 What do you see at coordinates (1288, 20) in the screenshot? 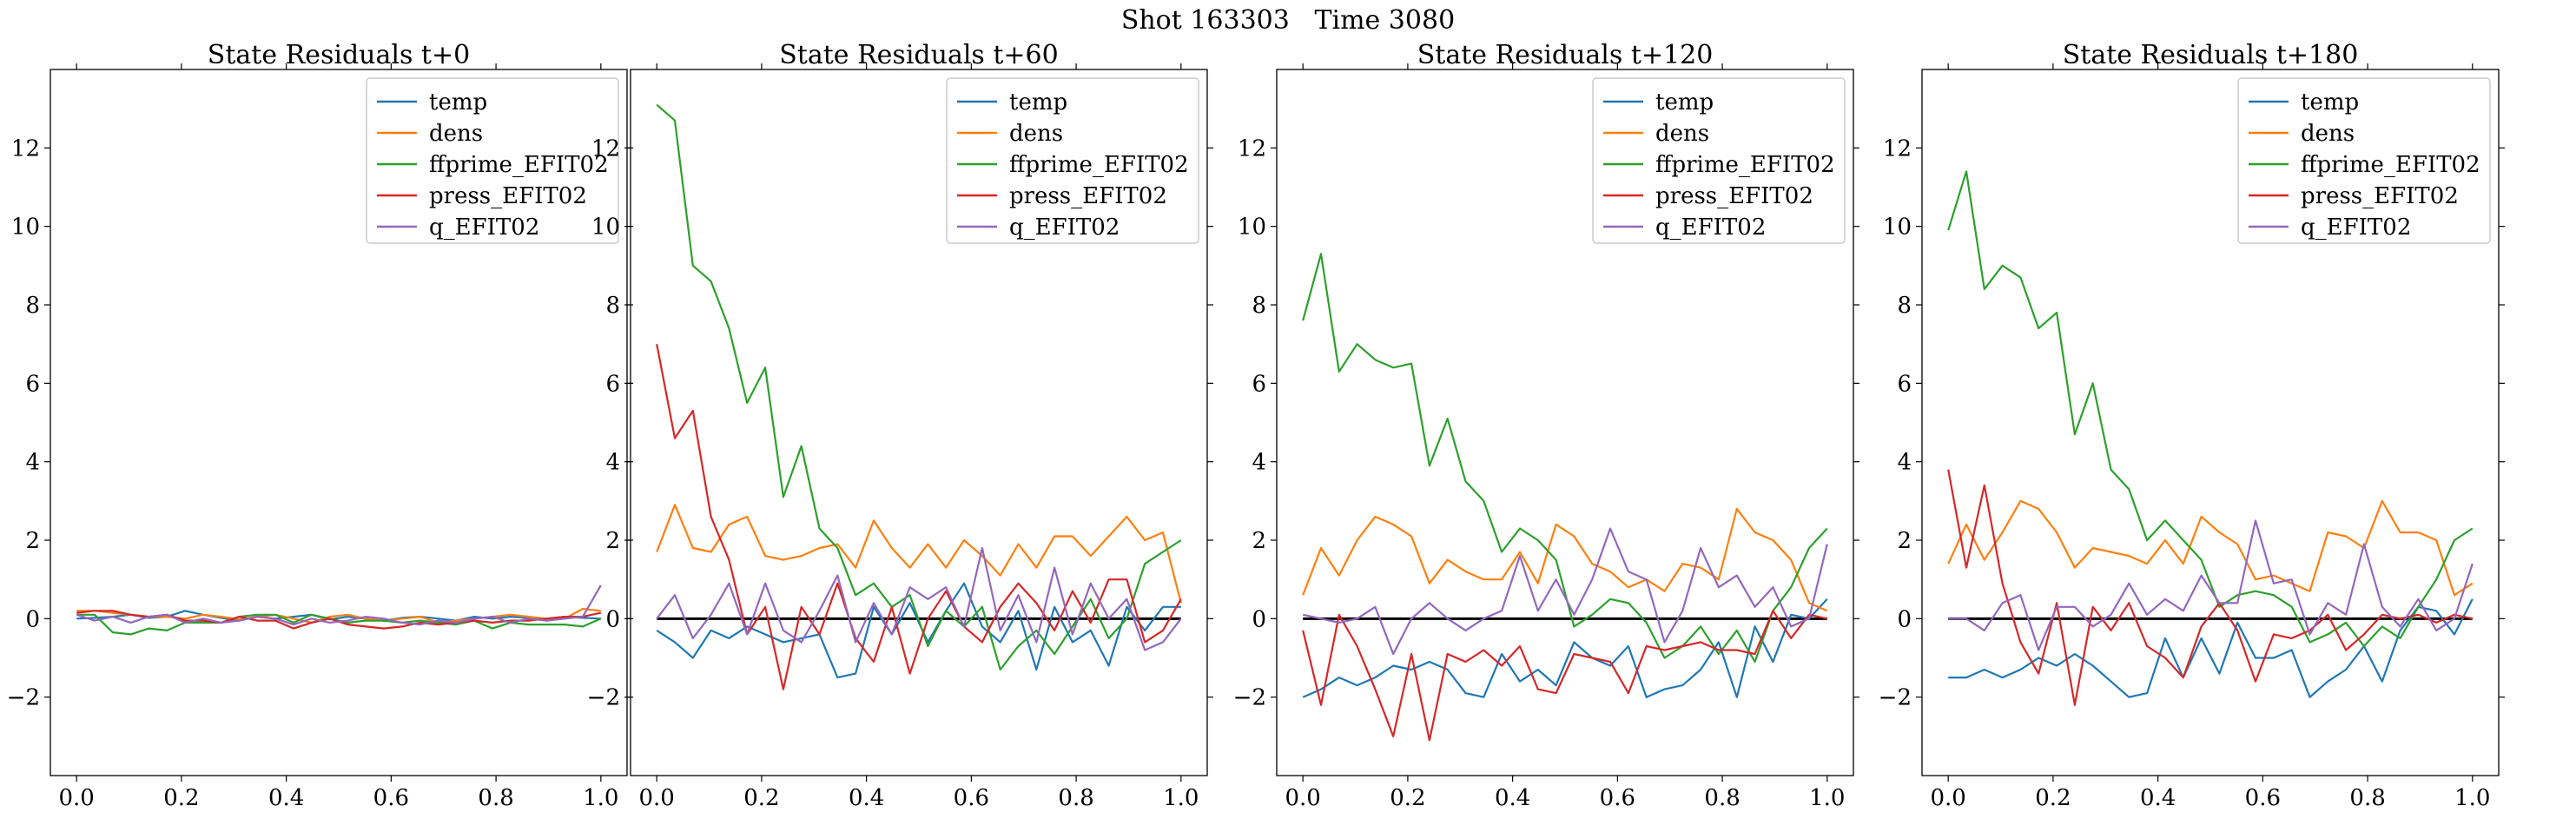
I see `figure-suptitle: Shot 163303 Time 3080` at bounding box center [1288, 20].